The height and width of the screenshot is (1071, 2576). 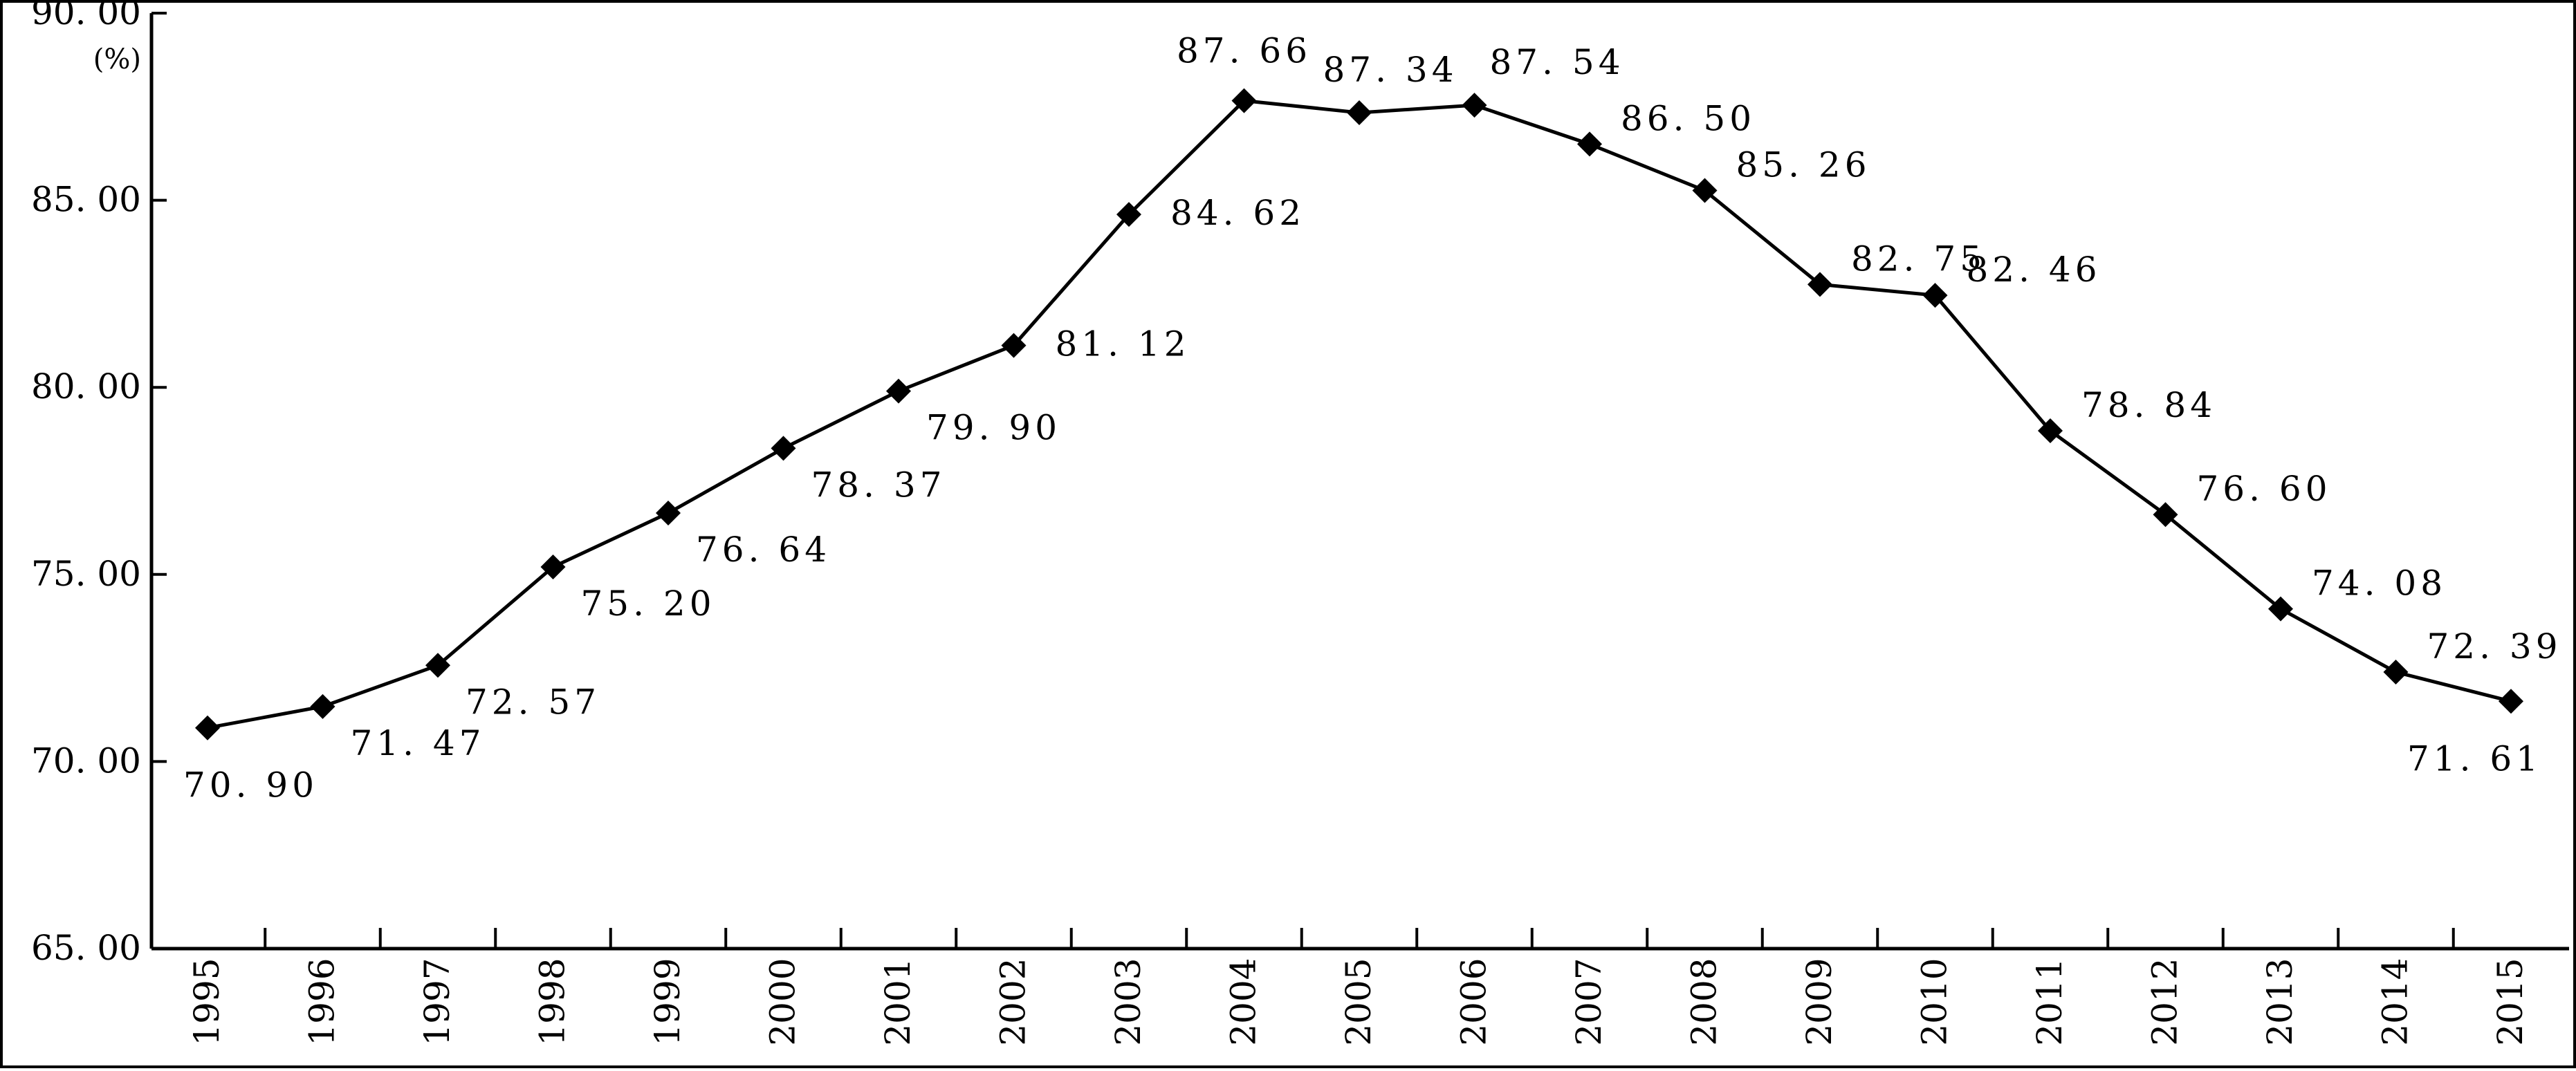 What do you see at coordinates (1390, 70) in the screenshot?
I see `data-label: 87. 34` at bounding box center [1390, 70].